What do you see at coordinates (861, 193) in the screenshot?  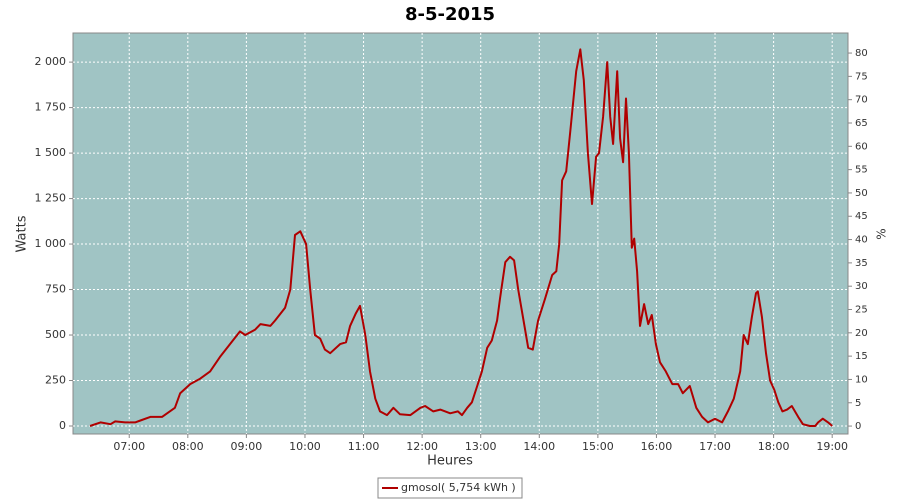 I see `y2-tick-label: 50` at bounding box center [861, 193].